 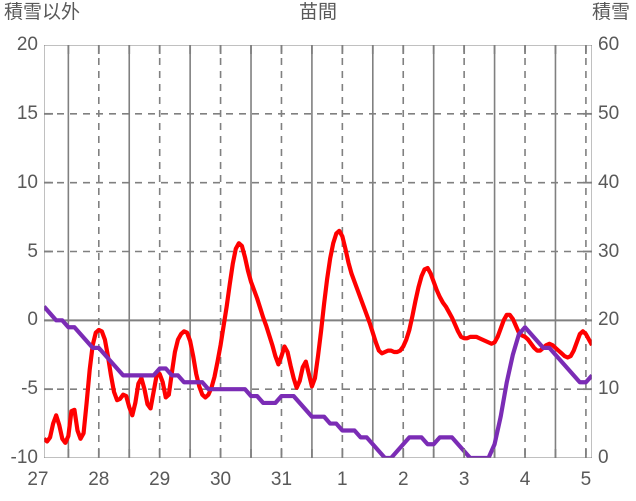 I want to click on right-tick-label: 50, so click(x=609, y=113).